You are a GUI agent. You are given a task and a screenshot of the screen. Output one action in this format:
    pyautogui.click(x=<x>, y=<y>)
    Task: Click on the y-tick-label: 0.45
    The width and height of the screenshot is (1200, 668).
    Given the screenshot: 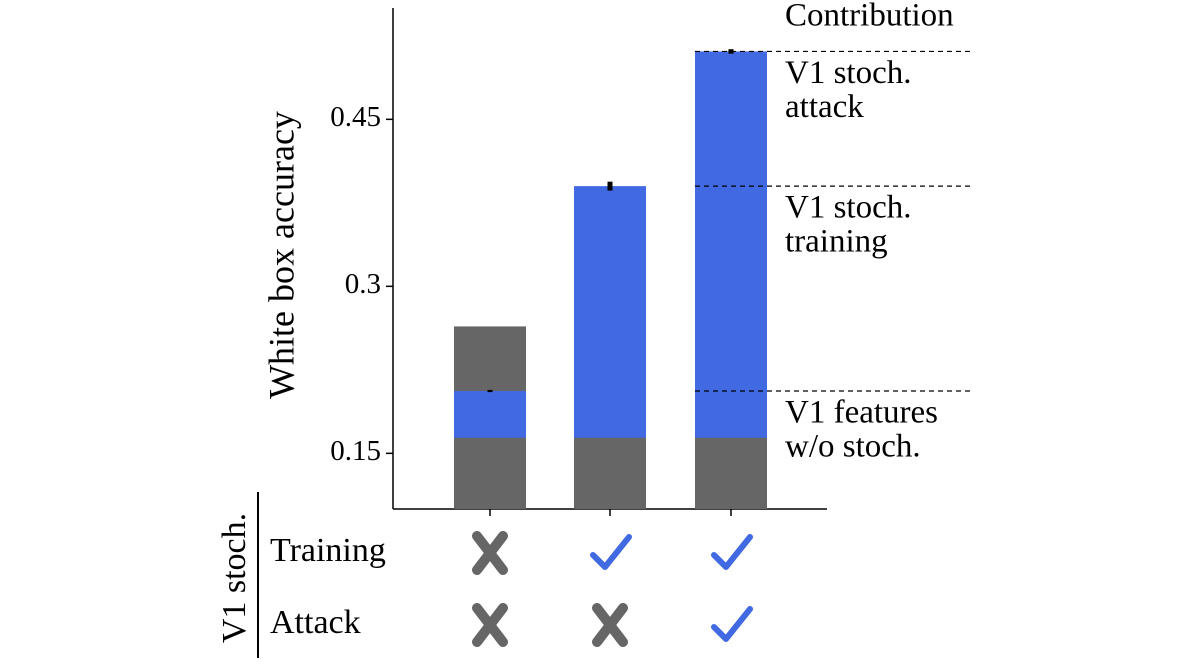 What is the action you would take?
    pyautogui.click(x=355, y=117)
    